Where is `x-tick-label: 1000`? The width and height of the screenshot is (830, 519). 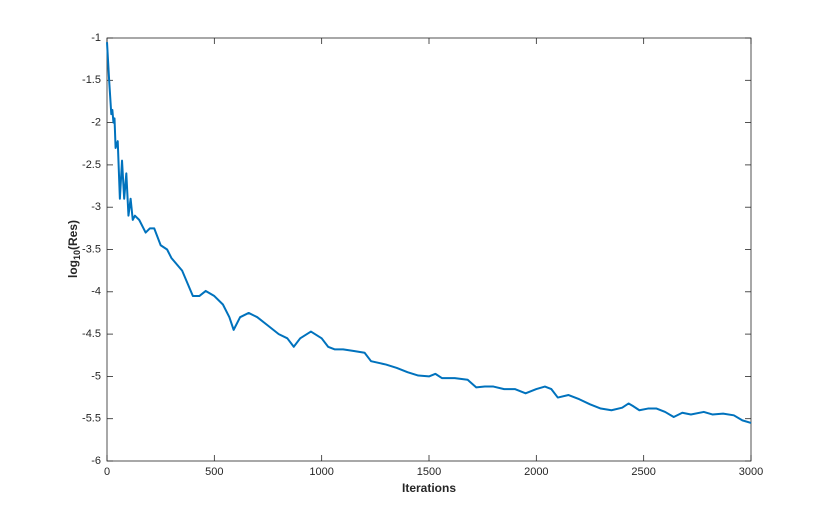 x-tick-label: 1000 is located at coordinates (321, 472).